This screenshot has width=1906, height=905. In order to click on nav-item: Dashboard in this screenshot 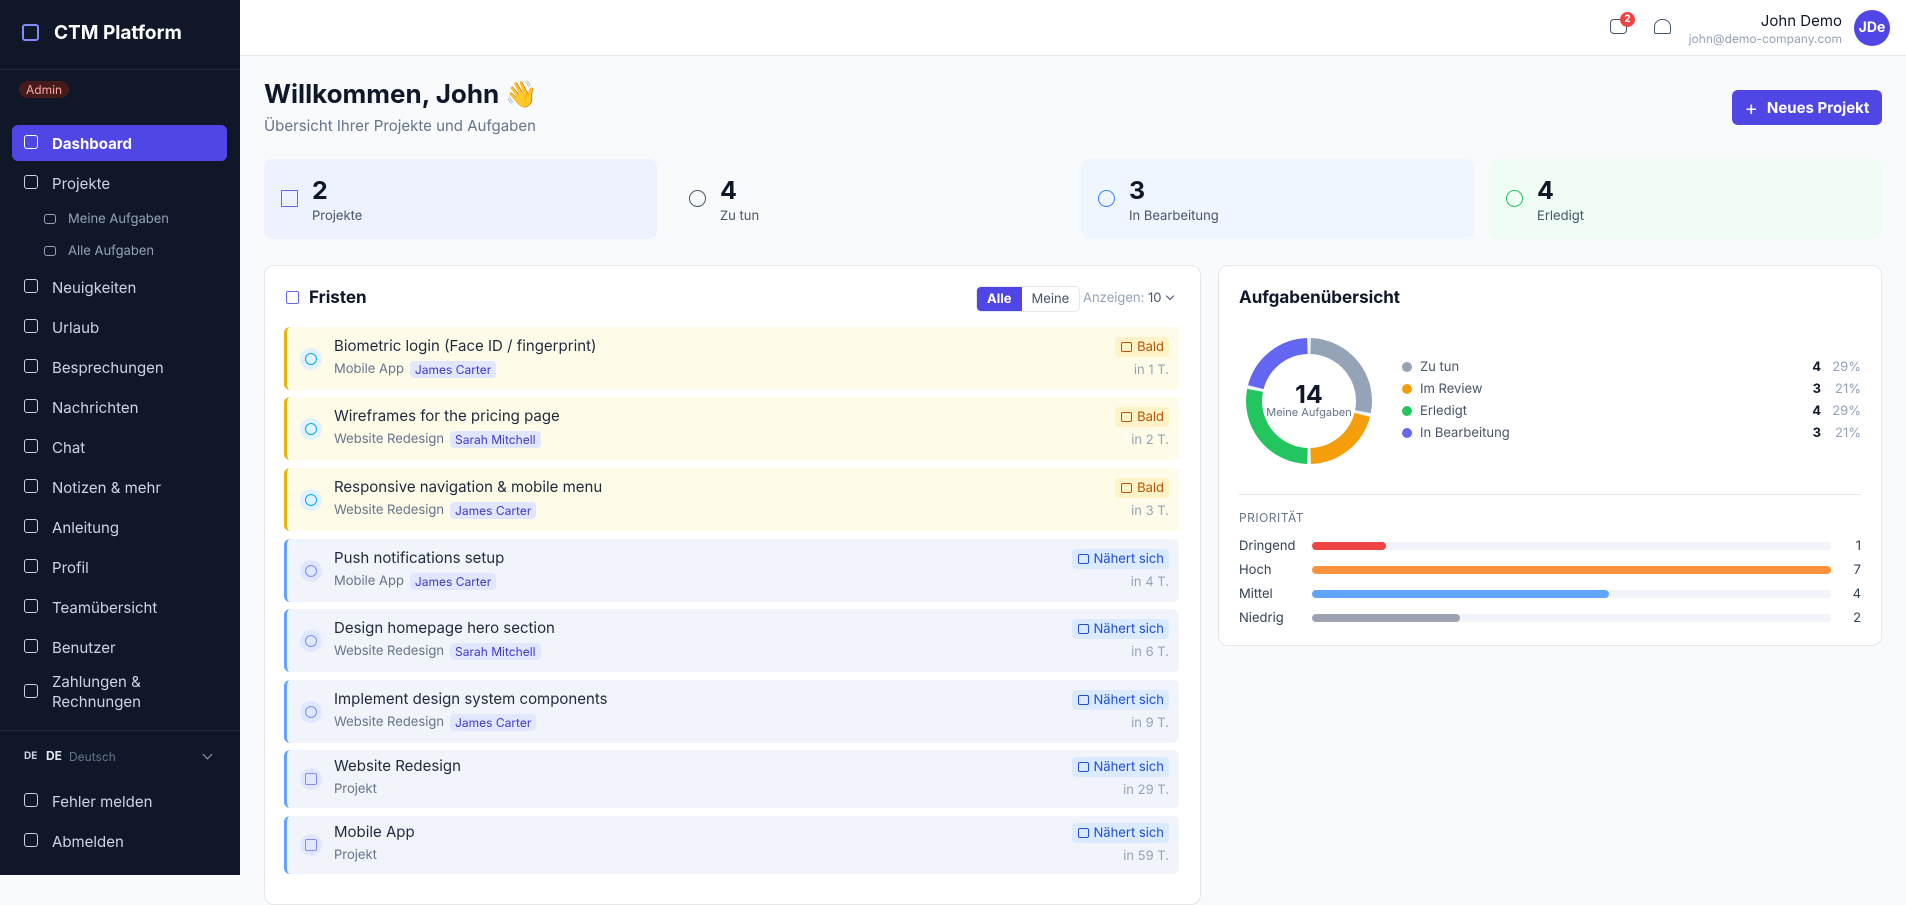, I will do `click(119, 143)`.